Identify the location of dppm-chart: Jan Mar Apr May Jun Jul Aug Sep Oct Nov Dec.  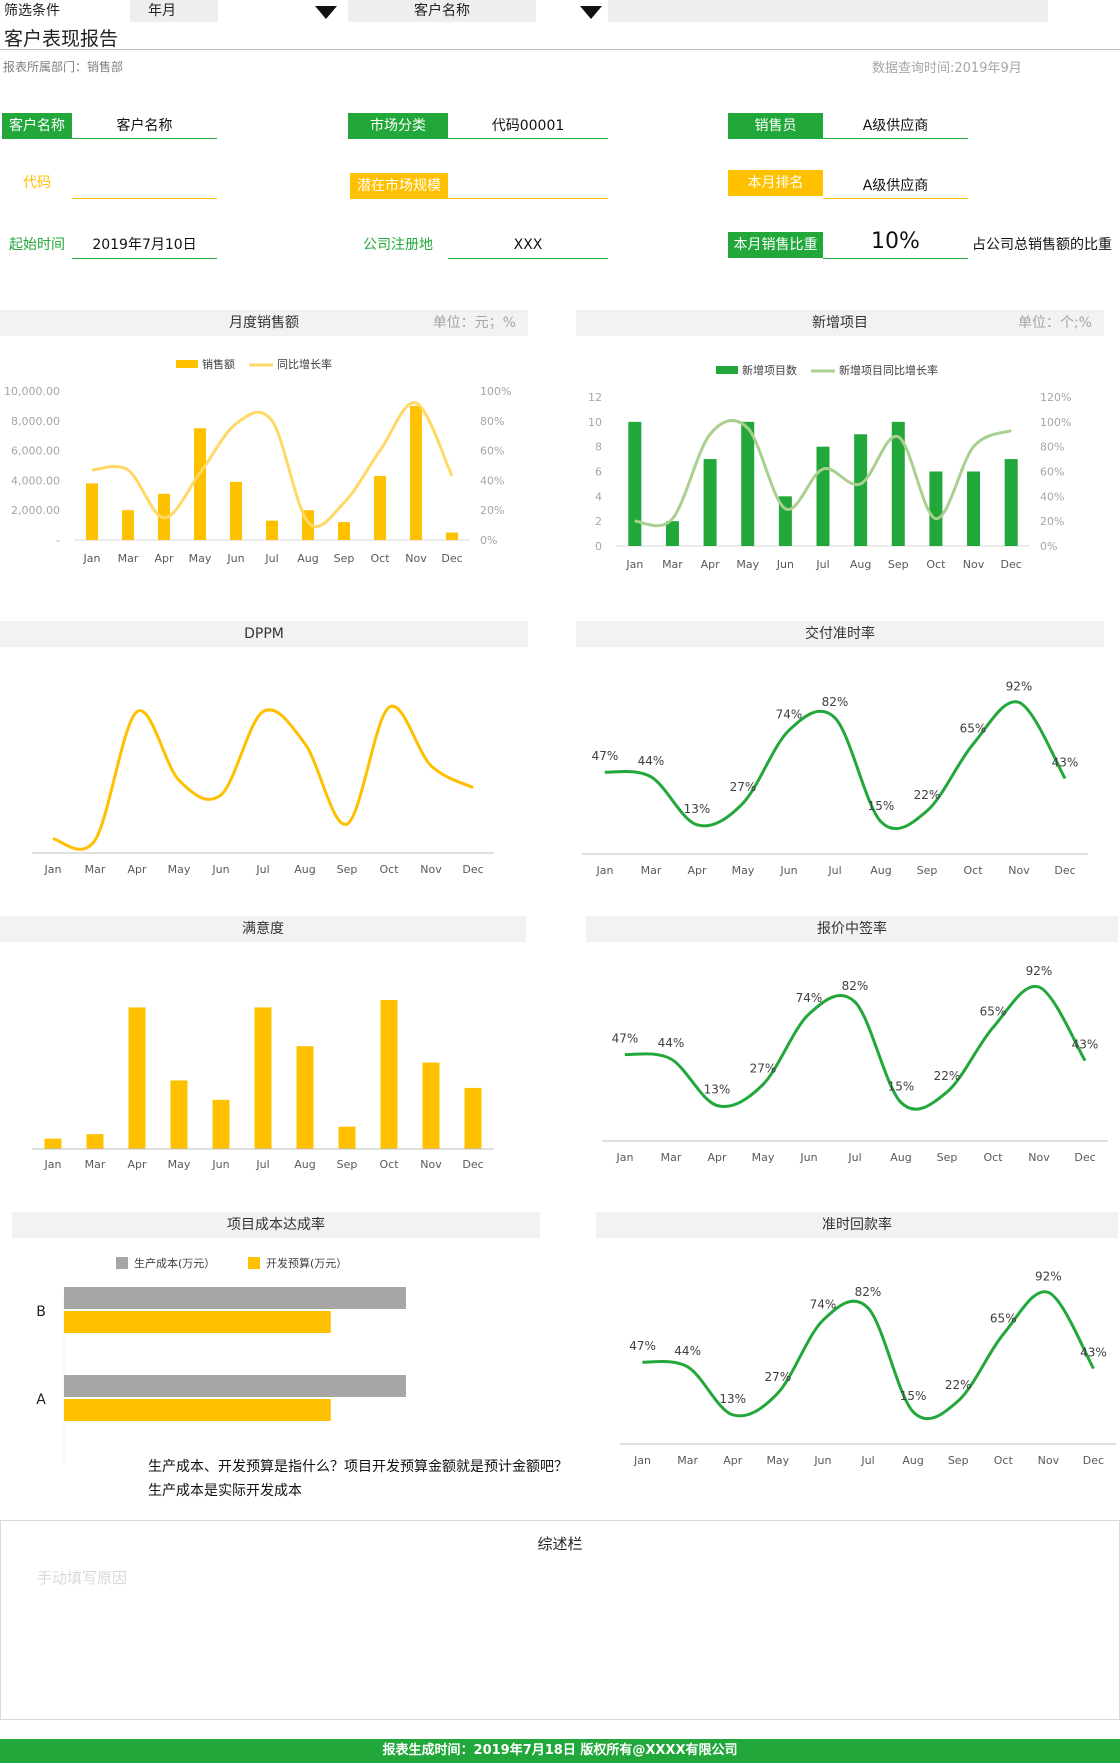
(263, 790).